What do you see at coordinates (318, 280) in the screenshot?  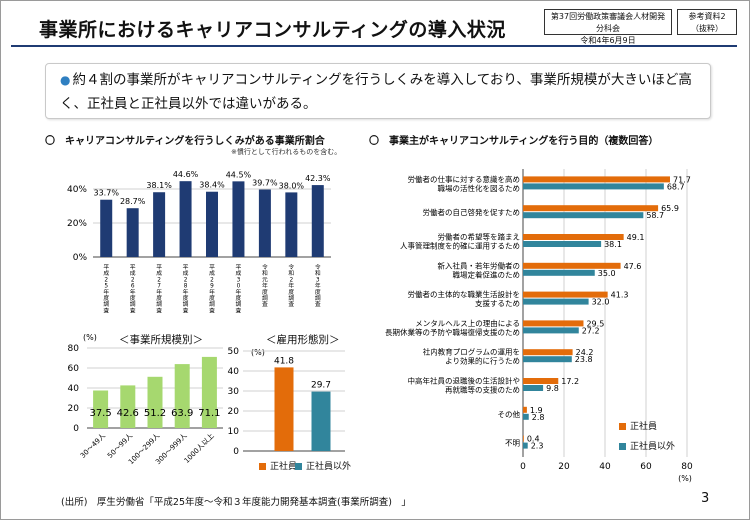 I see `yearly-category-char: 3` at bounding box center [318, 280].